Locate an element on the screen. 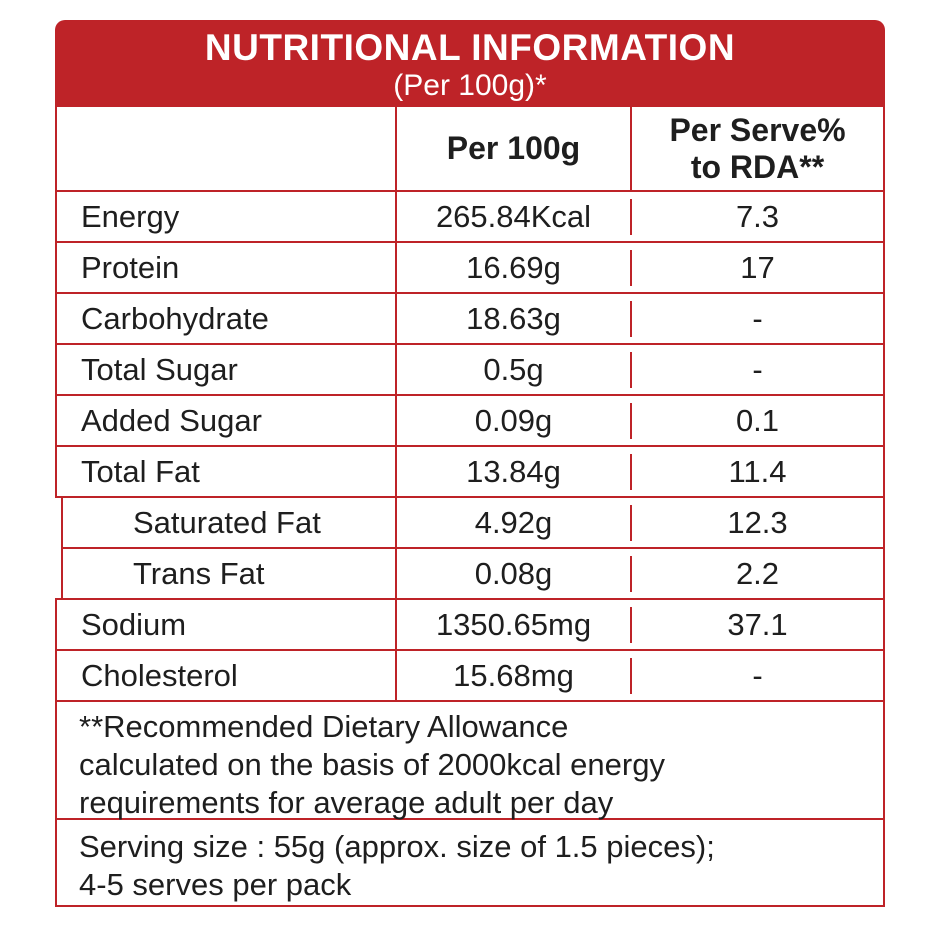  row-per100g-value: 15.68mg is located at coordinates (514, 675).